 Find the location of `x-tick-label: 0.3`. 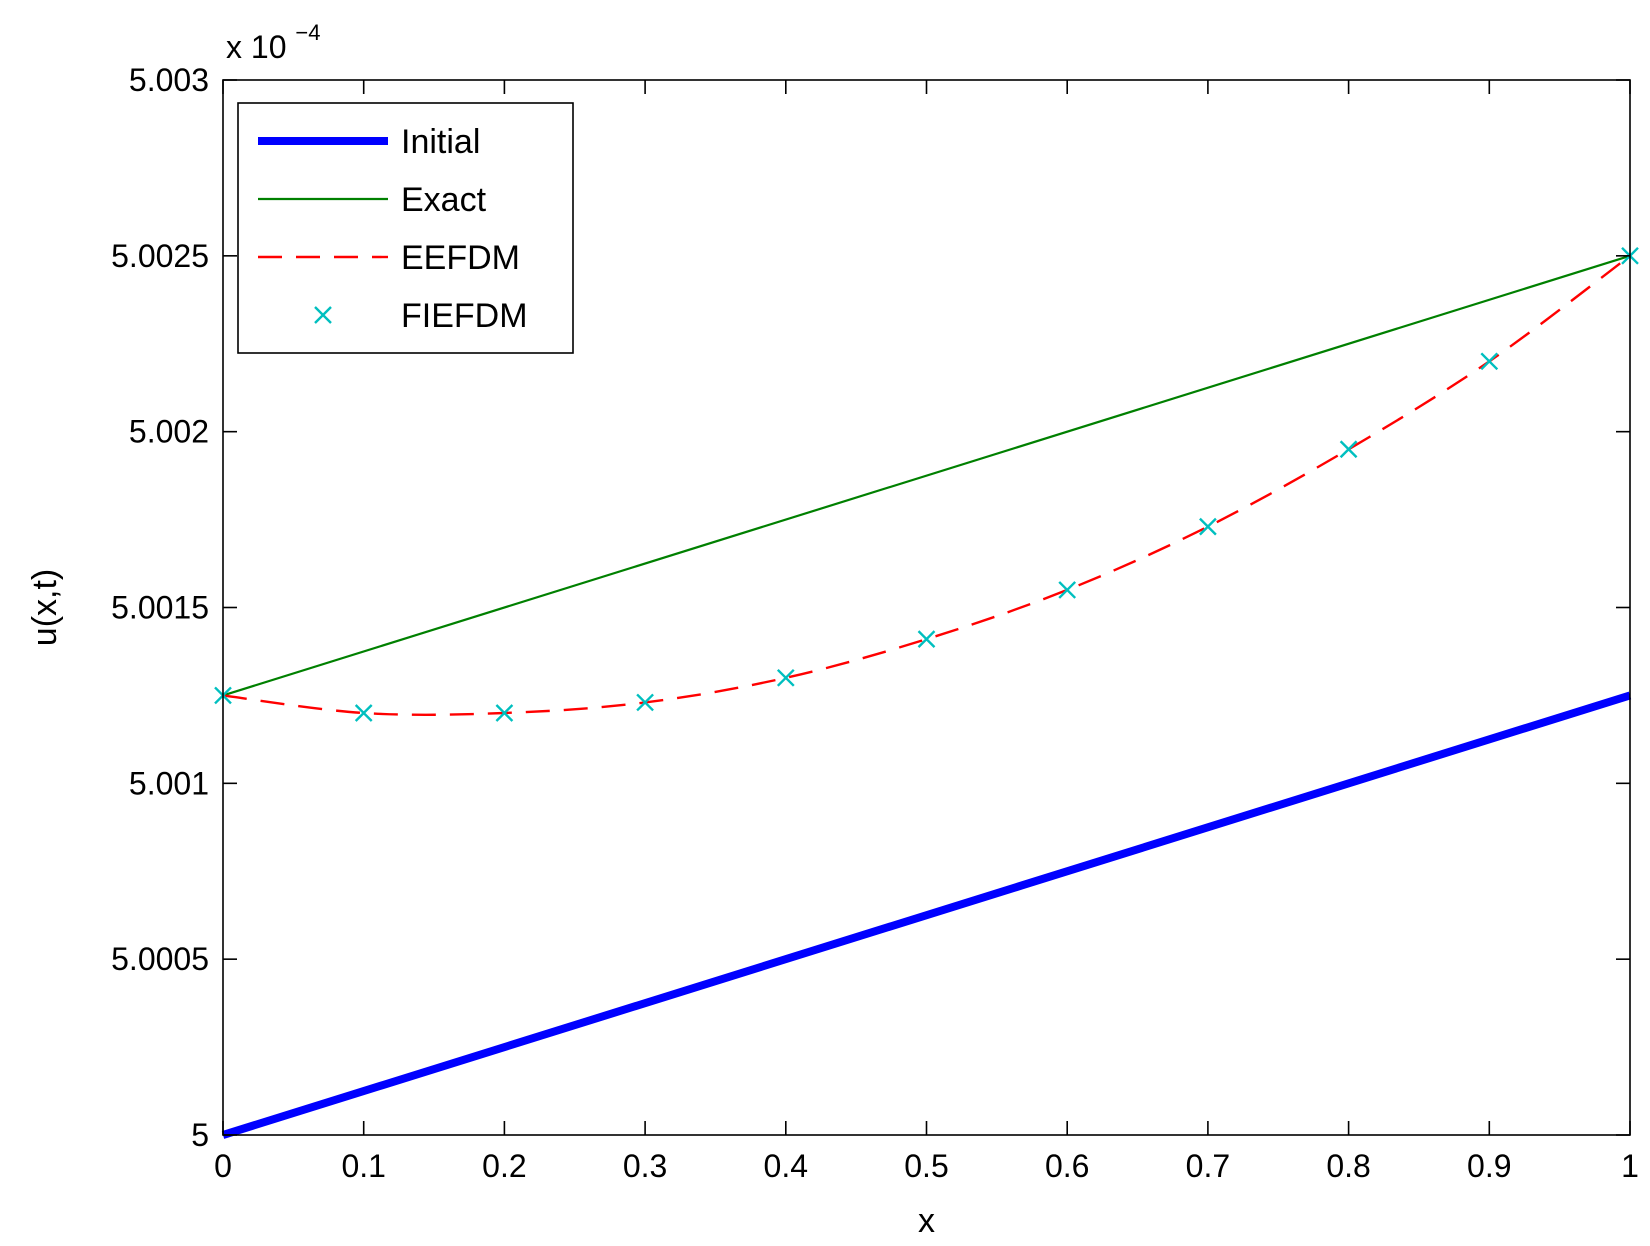

x-tick-label: 0.3 is located at coordinates (645, 1166).